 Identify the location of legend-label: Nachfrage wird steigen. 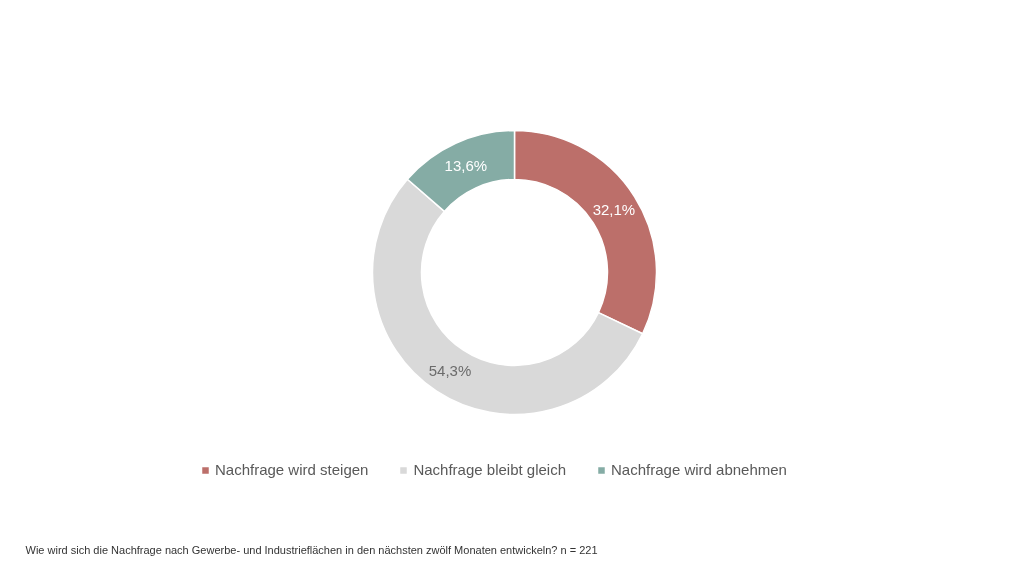
(292, 469).